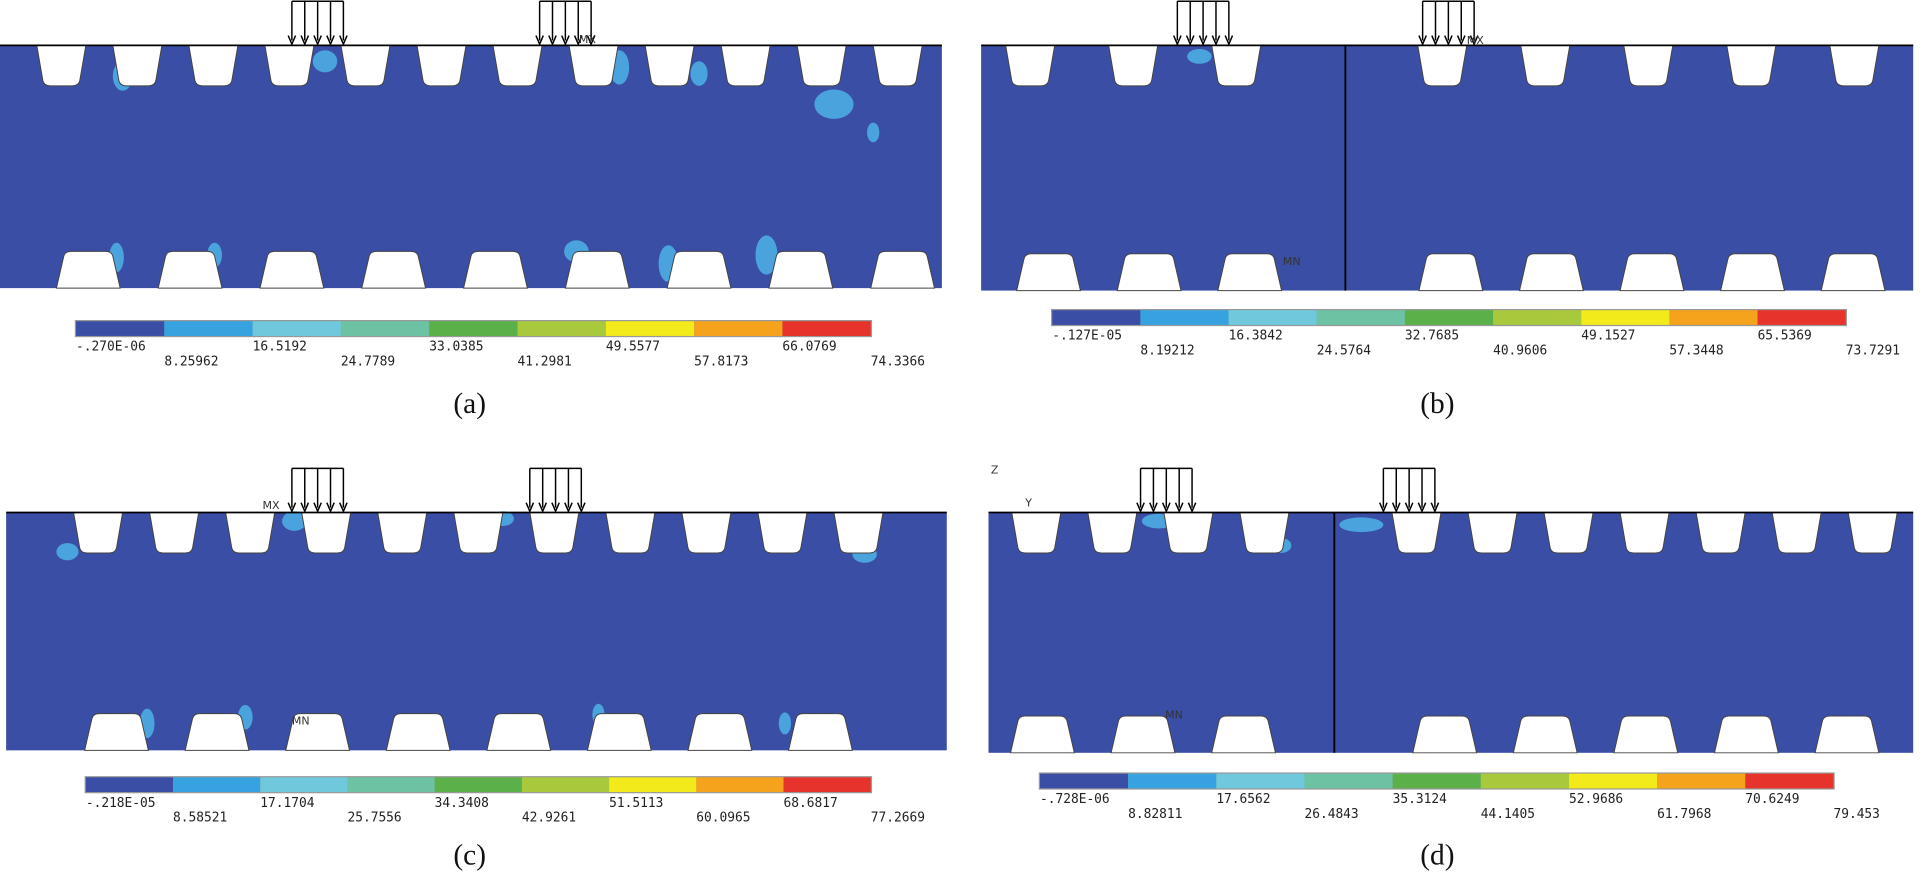  Describe the element at coordinates (1437, 855) in the screenshot. I see `panel-caption: (d)` at that location.